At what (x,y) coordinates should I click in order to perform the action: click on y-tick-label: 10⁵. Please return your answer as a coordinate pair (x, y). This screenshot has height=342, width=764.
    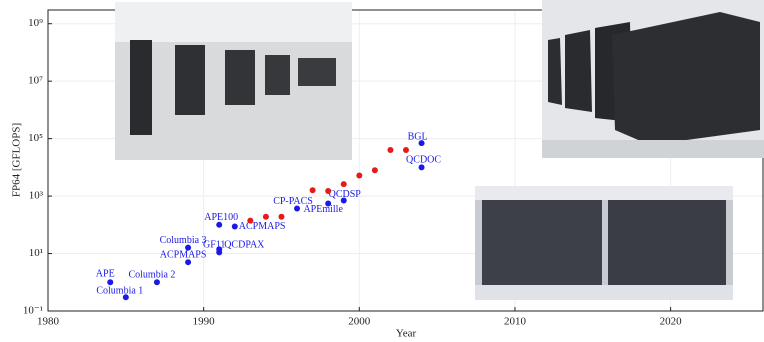
    Looking at the image, I should click on (35, 138).